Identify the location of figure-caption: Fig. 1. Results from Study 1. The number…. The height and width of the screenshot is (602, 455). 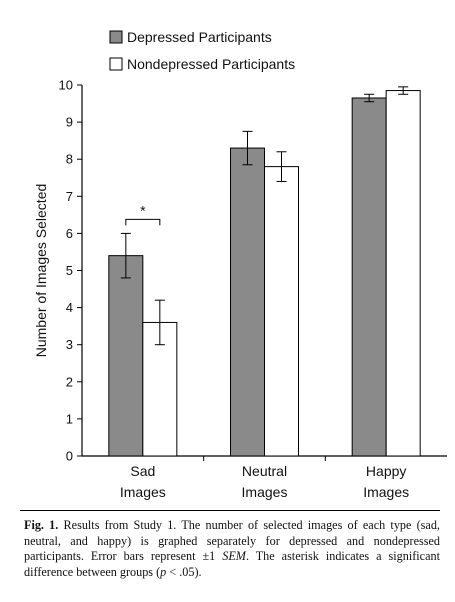
(232, 549).